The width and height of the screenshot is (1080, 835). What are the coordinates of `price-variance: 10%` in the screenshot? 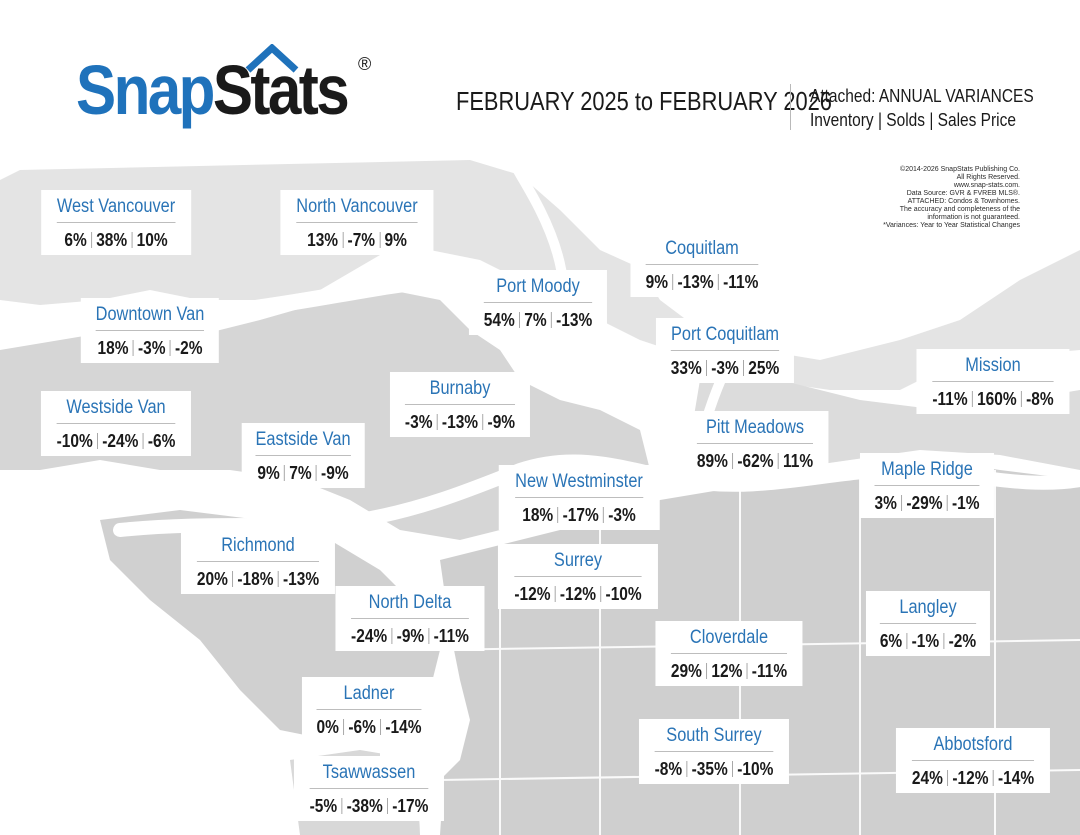 It's located at (152, 240).